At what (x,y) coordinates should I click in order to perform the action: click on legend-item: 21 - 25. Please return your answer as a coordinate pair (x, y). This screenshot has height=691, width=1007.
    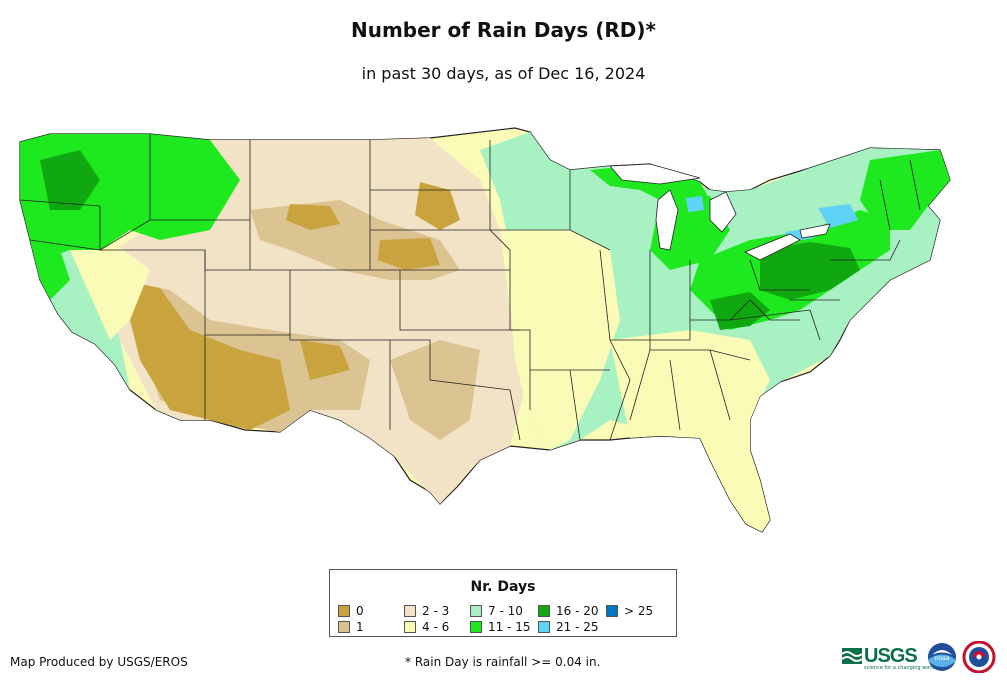
    Looking at the image, I should click on (568, 627).